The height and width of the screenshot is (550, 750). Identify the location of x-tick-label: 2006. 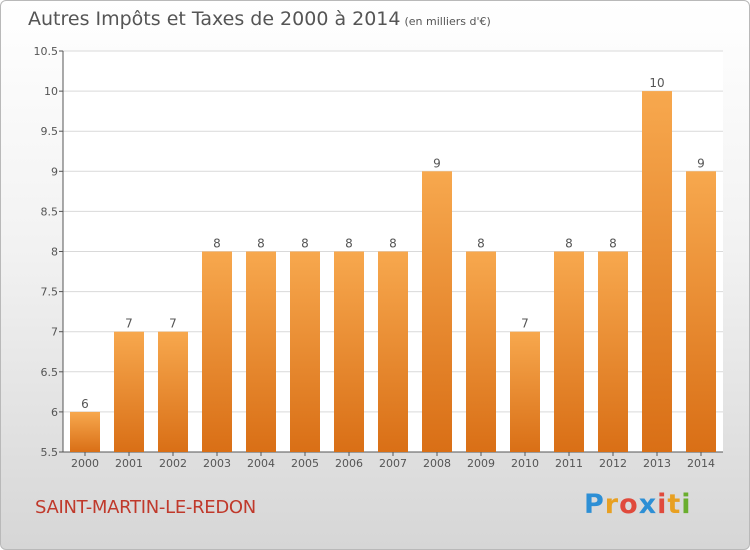
(349, 463).